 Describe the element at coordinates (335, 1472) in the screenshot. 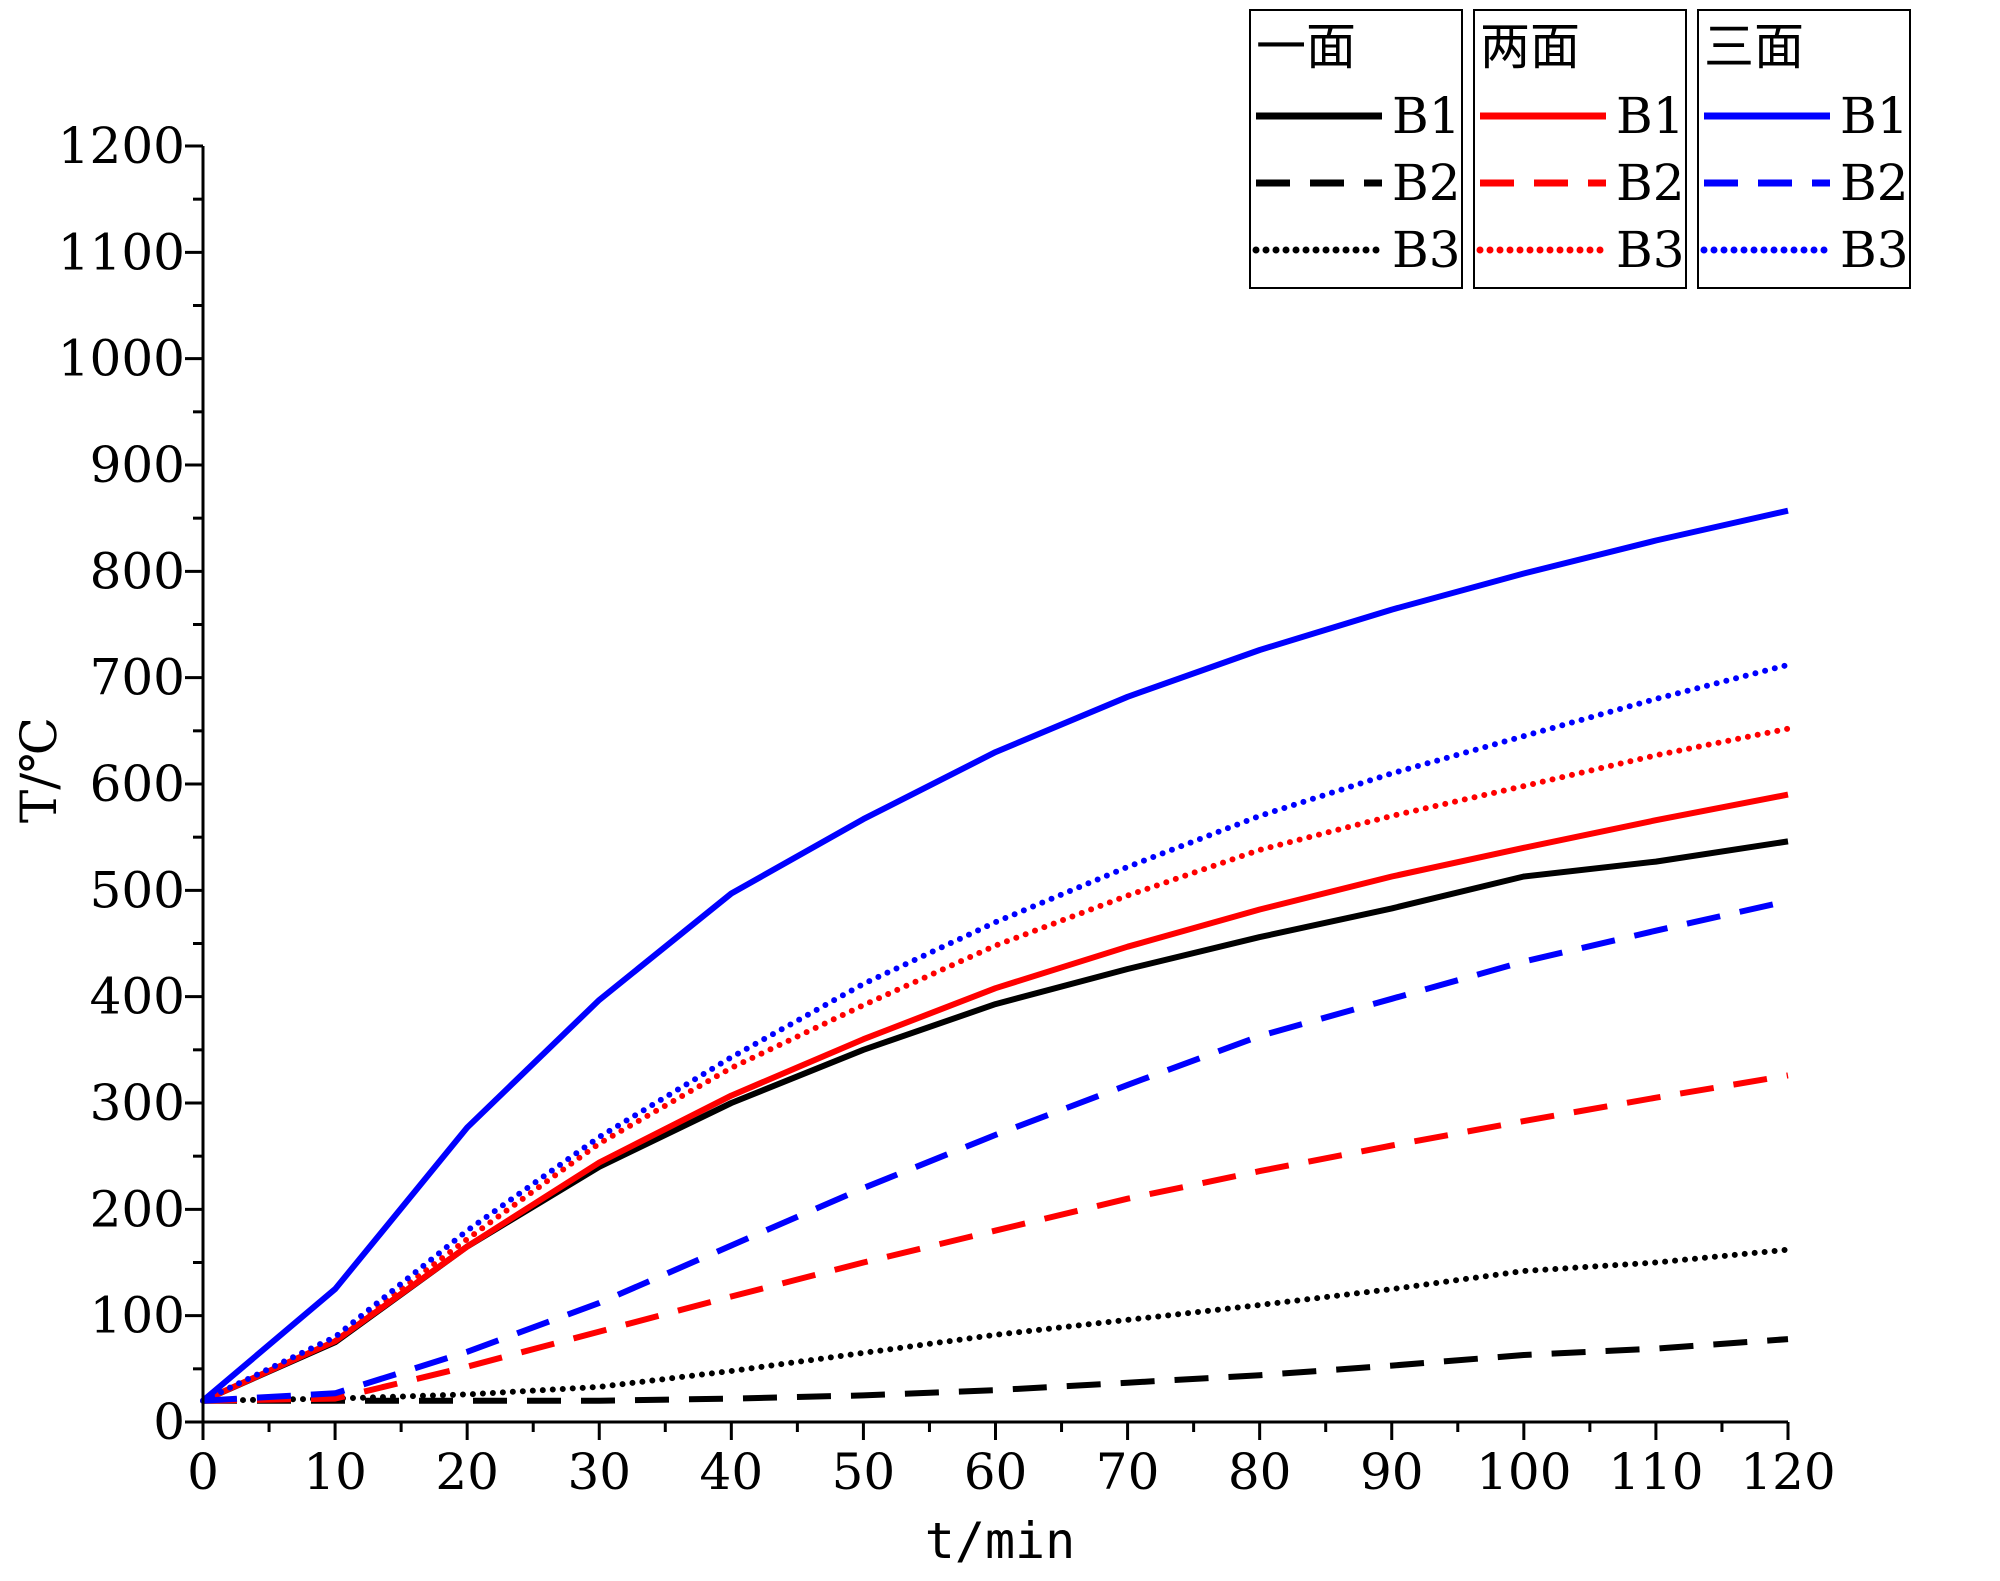

I see `x-tick-label: 10` at that location.